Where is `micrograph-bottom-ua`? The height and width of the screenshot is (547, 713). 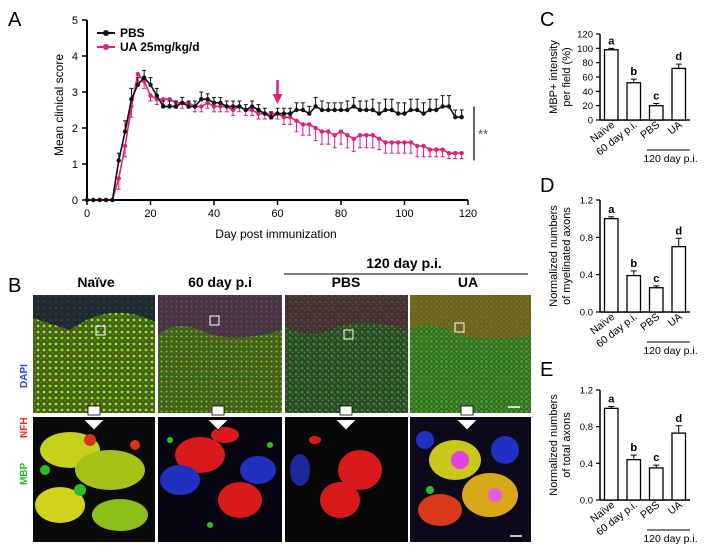
micrograph-bottom-ua is located at coordinates (470, 479).